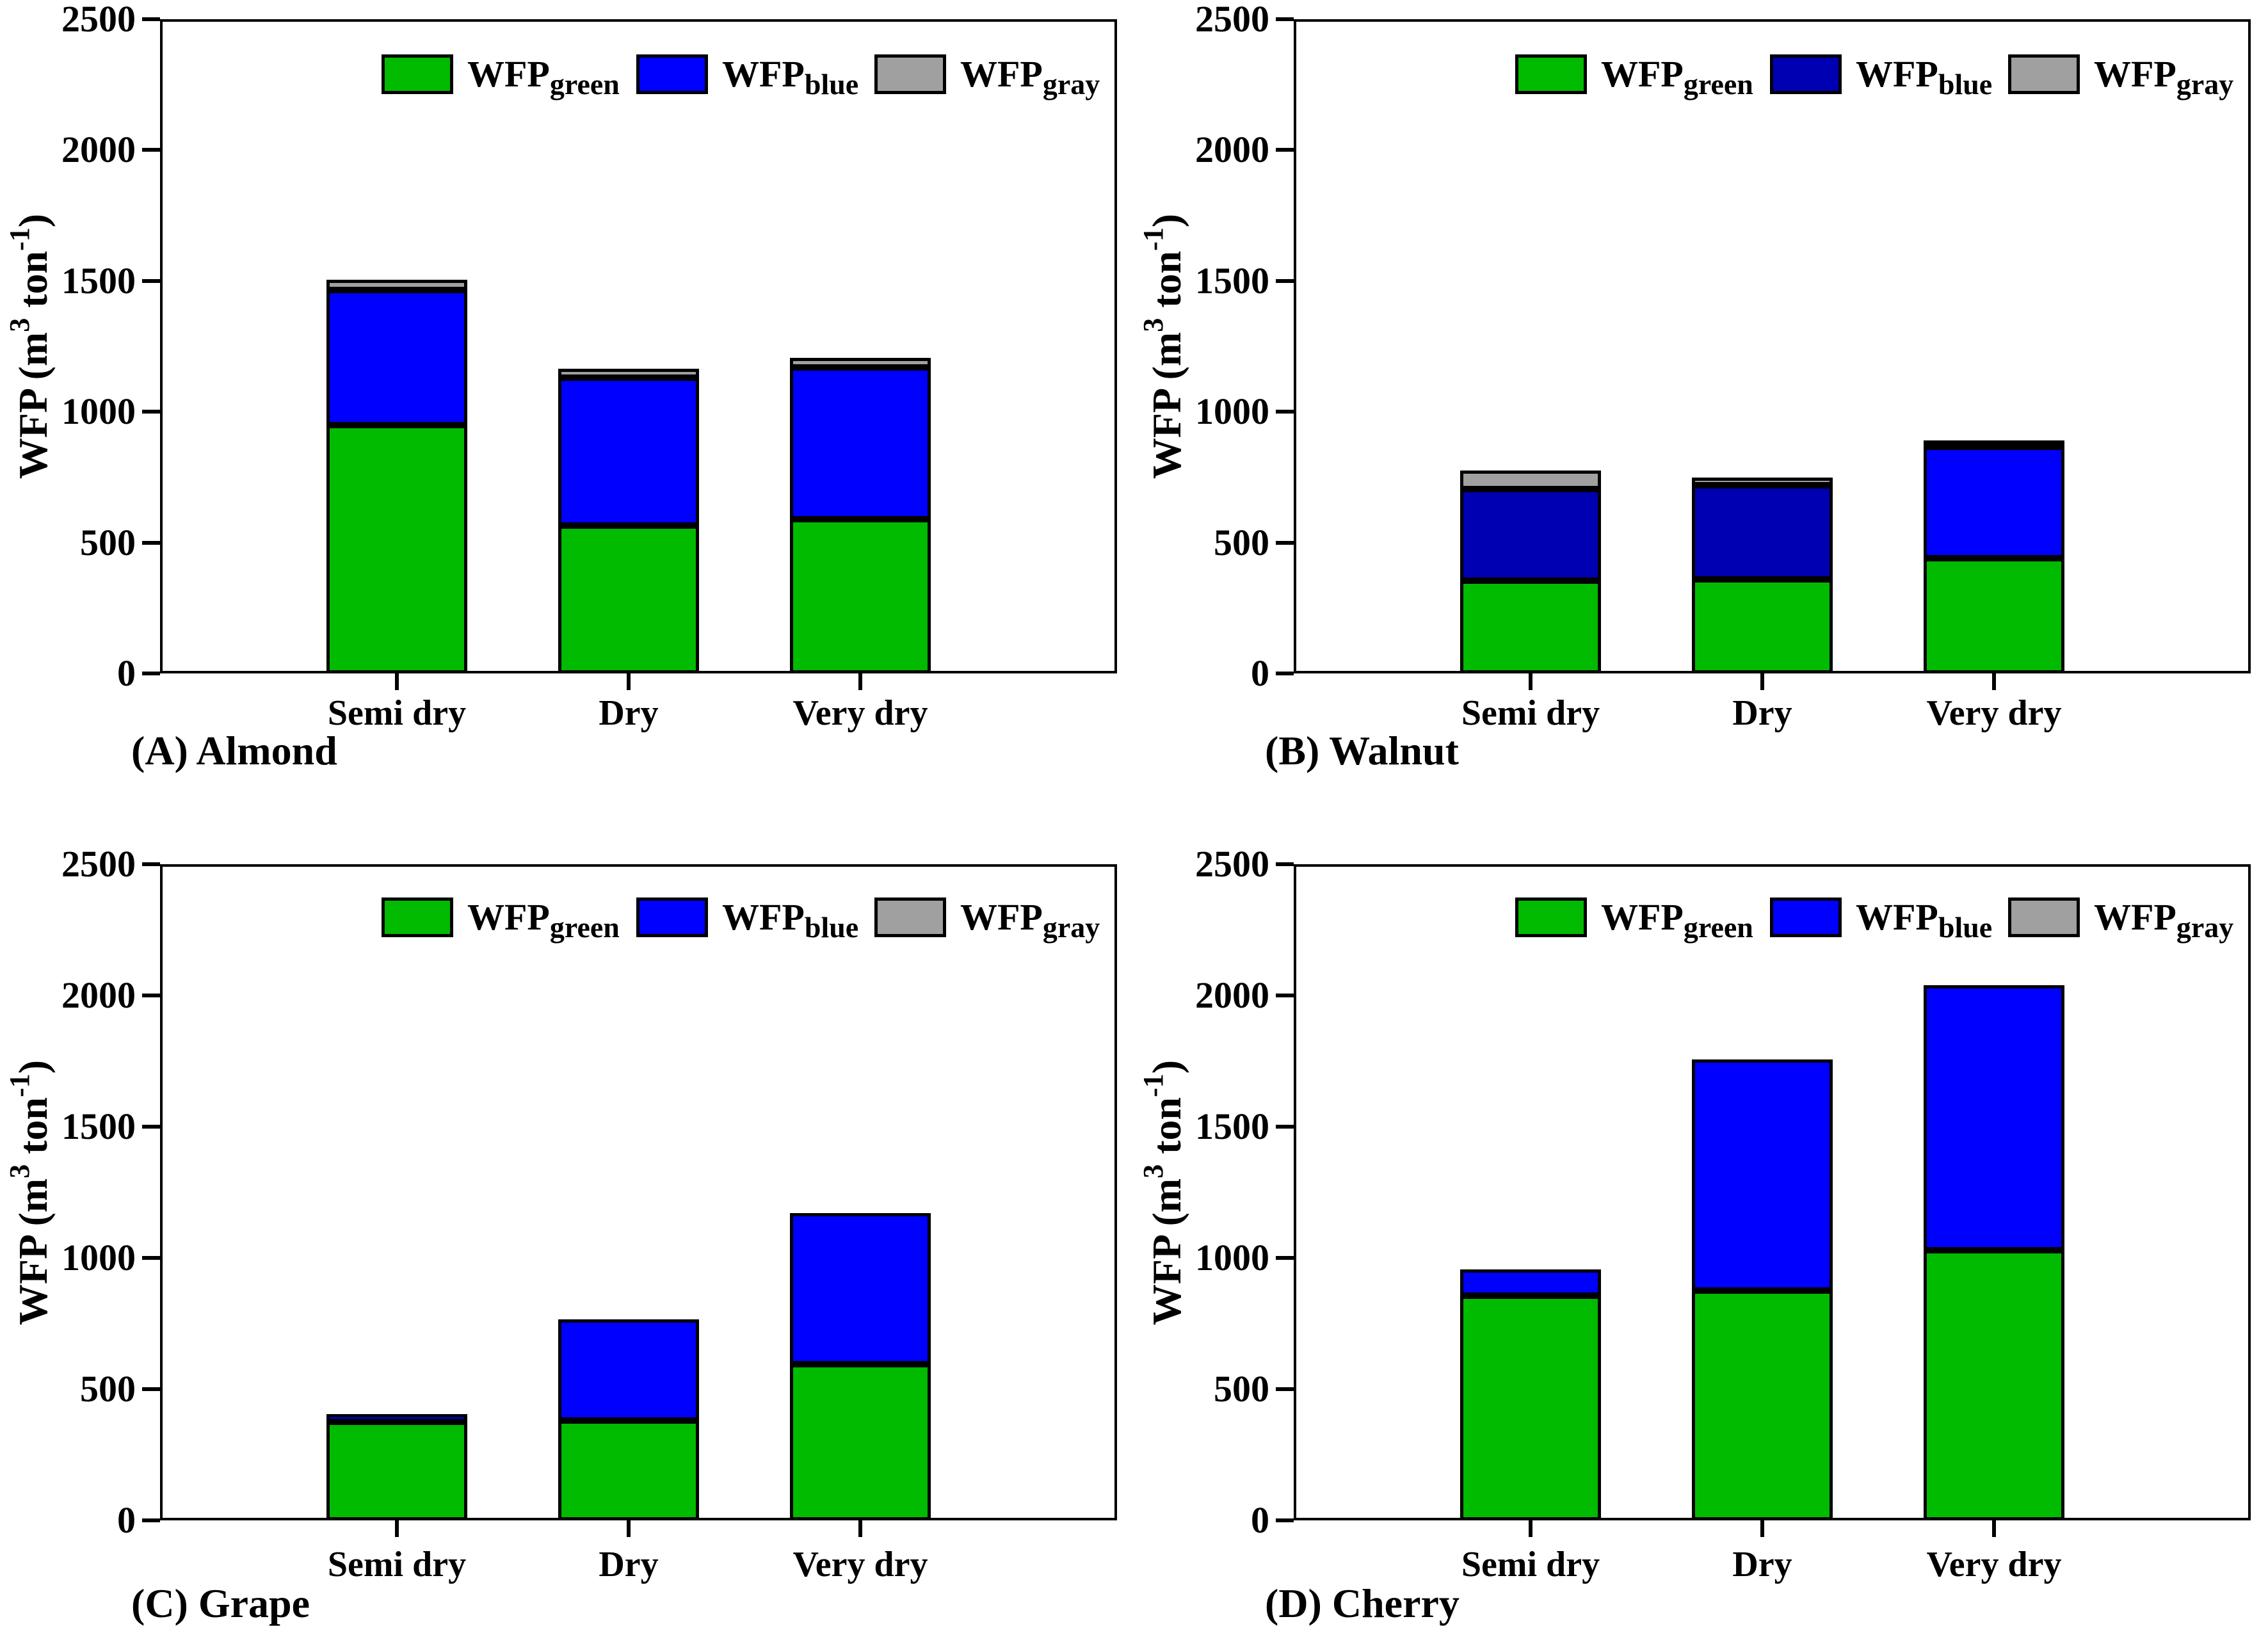 The width and height of the screenshot is (2268, 1626). Describe the element at coordinates (860, 362) in the screenshot. I see `bar-segment-gray-very-dry` at that location.